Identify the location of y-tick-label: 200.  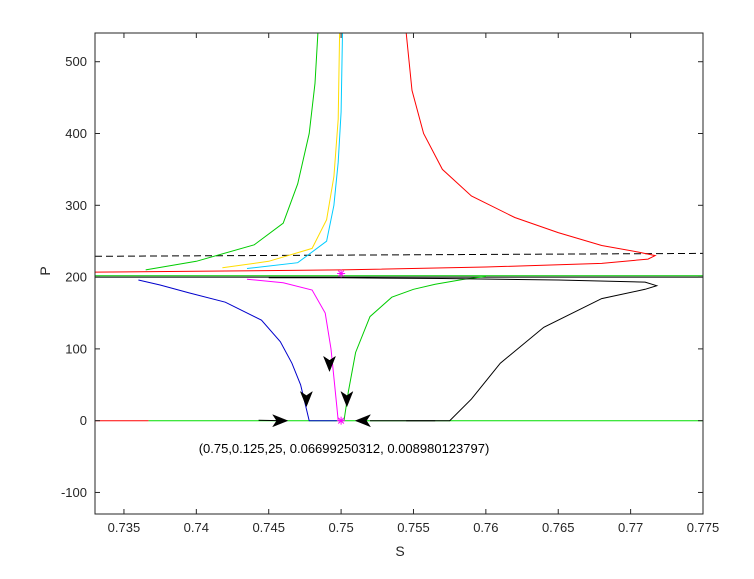
(76, 277).